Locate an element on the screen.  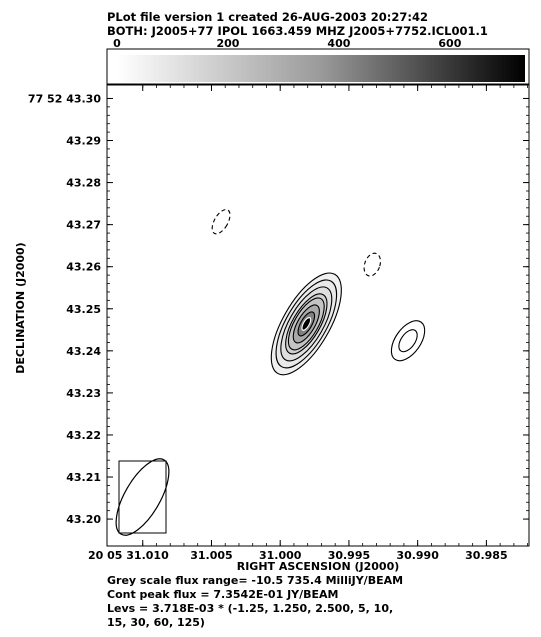
beam-box is located at coordinates (142, 497).